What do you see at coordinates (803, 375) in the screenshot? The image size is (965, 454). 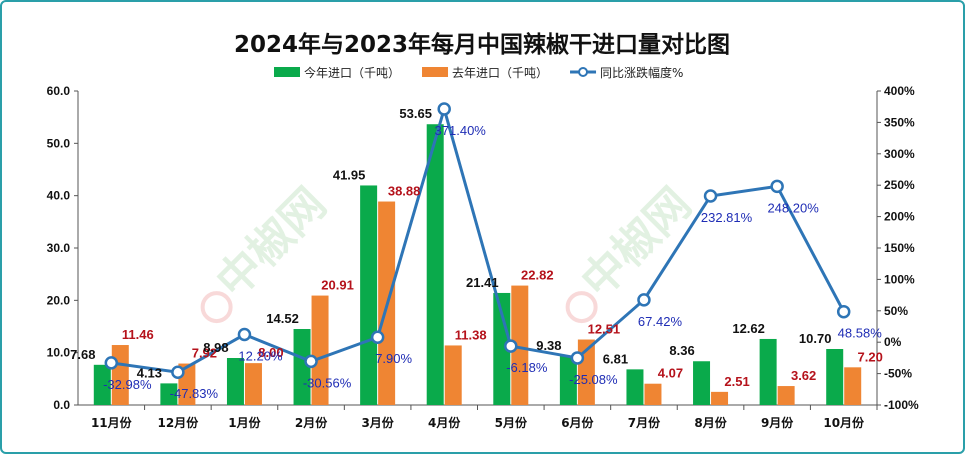 I see `bar-previous-label: 3.62` at bounding box center [803, 375].